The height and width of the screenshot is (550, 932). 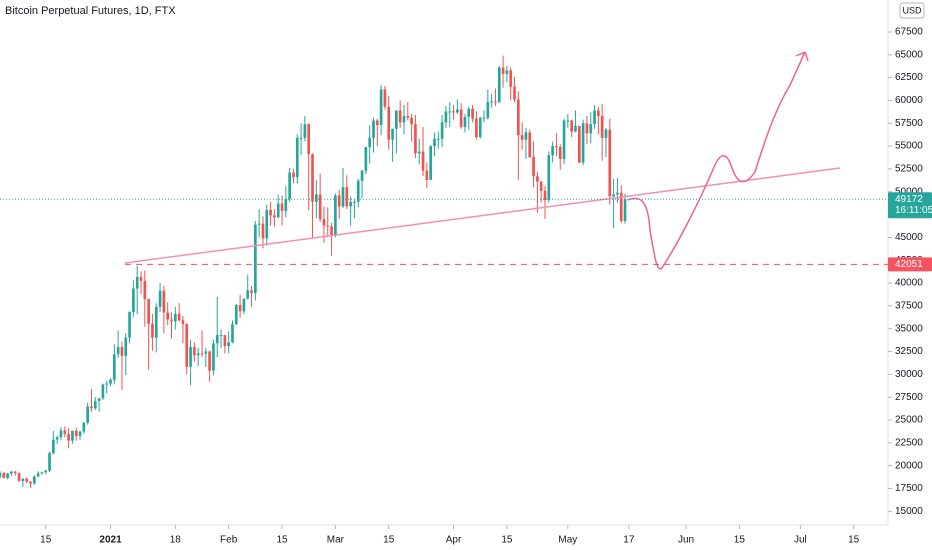 I want to click on last-price-label: 49172, so click(x=909, y=199).